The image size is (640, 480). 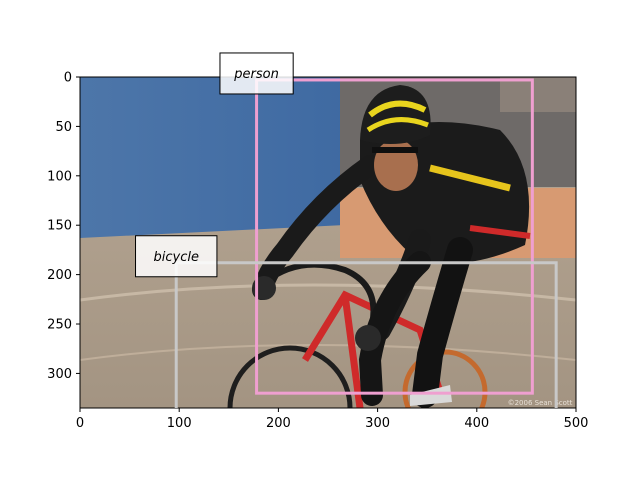 What do you see at coordinates (59, 226) in the screenshot?
I see `y-tick-label: 150` at bounding box center [59, 226].